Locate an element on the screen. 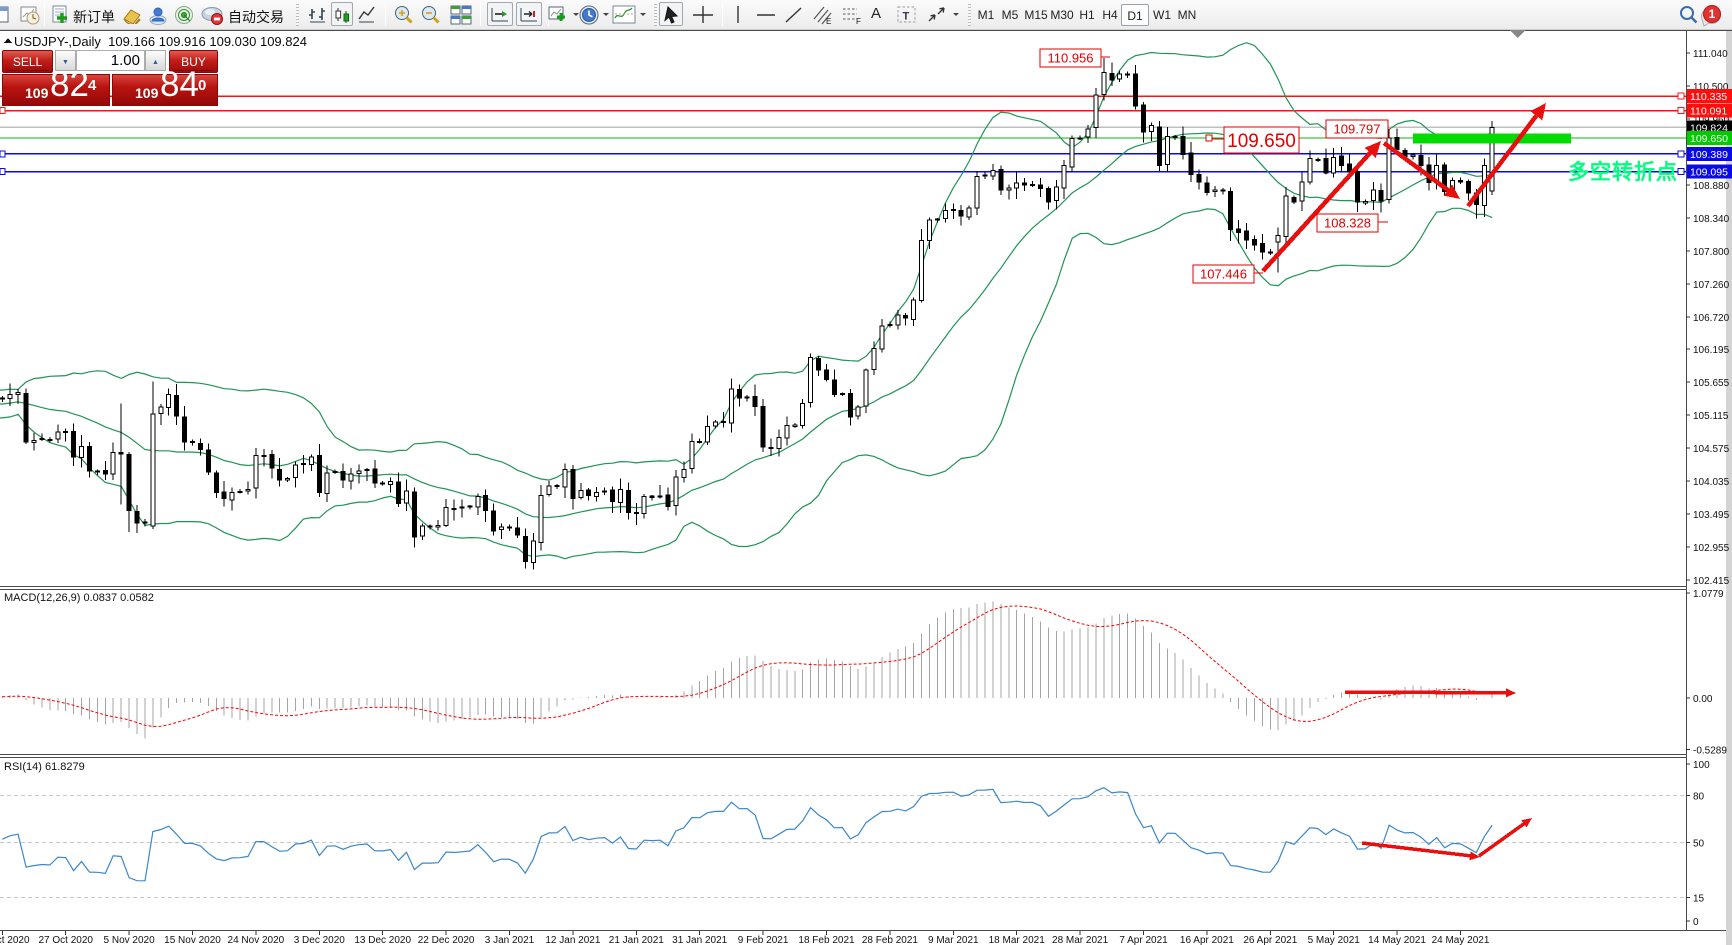  svg-text: 102.955 is located at coordinates (1711, 548).